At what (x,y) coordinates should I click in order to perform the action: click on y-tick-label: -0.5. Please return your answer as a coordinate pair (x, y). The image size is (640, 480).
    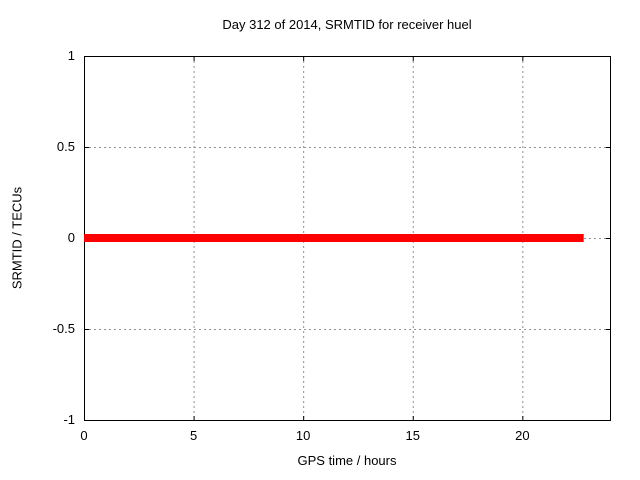
    Looking at the image, I should click on (63, 328).